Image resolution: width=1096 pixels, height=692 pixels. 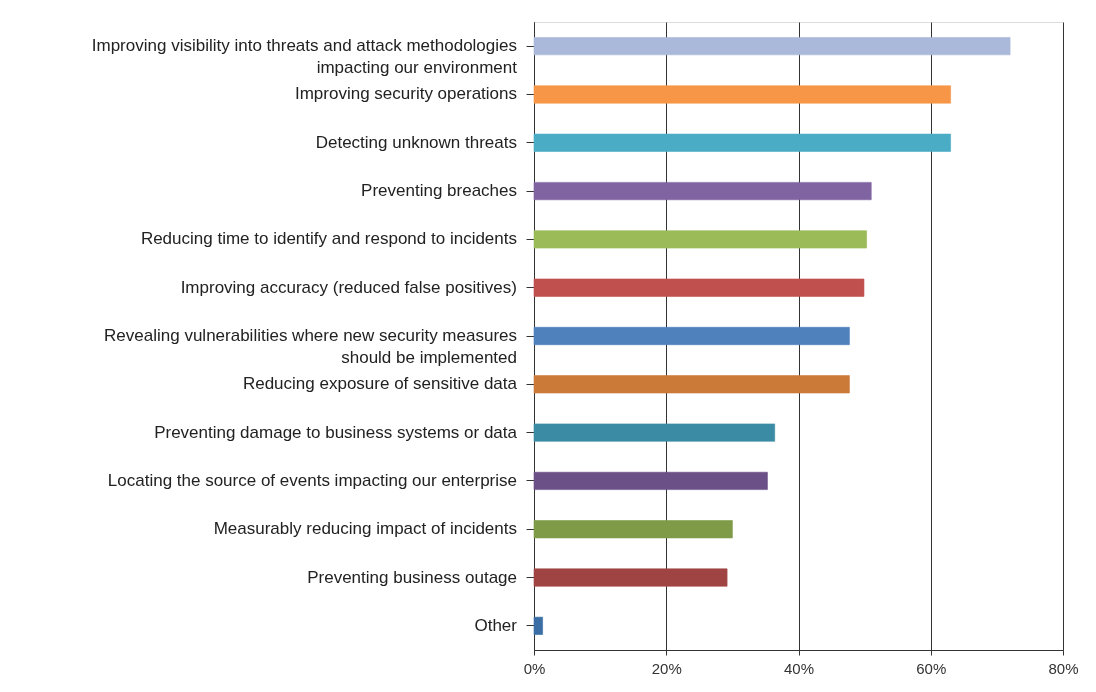 I want to click on y-tick-label: Measurably reducing impact of incidents, so click(x=365, y=529).